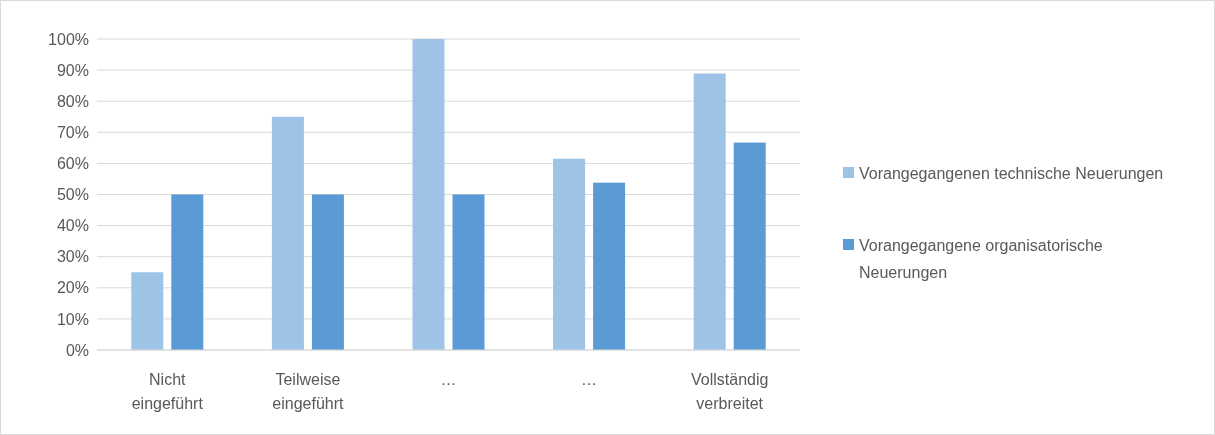 This screenshot has height=435, width=1215. What do you see at coordinates (308, 391) in the screenshot?
I see `x-tick-label: Teilweise eingeführt` at bounding box center [308, 391].